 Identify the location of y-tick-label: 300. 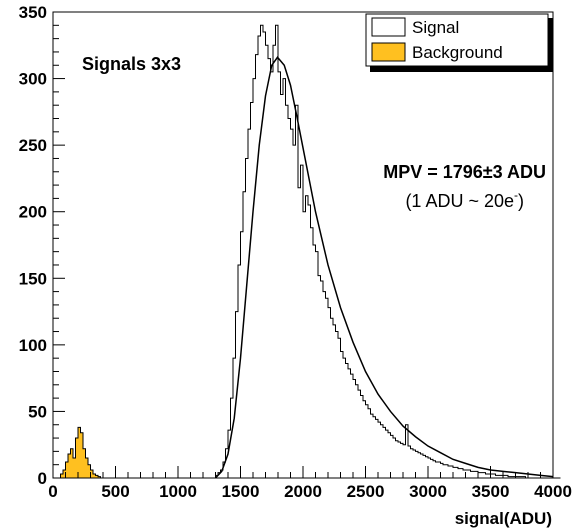
(33, 79).